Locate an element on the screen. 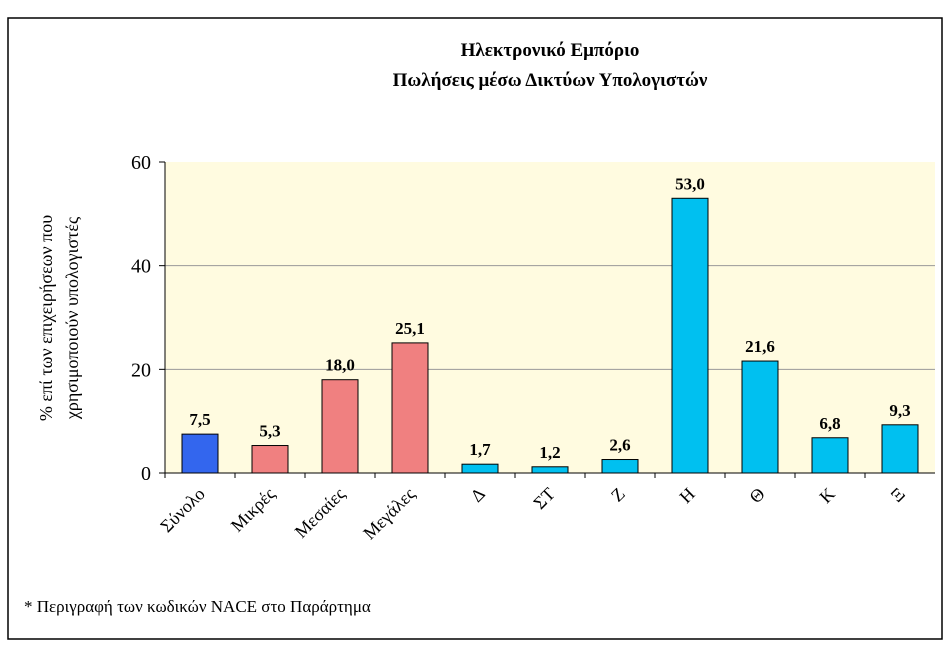 The width and height of the screenshot is (949, 649). y-tick-label: 20 is located at coordinates (141, 370).